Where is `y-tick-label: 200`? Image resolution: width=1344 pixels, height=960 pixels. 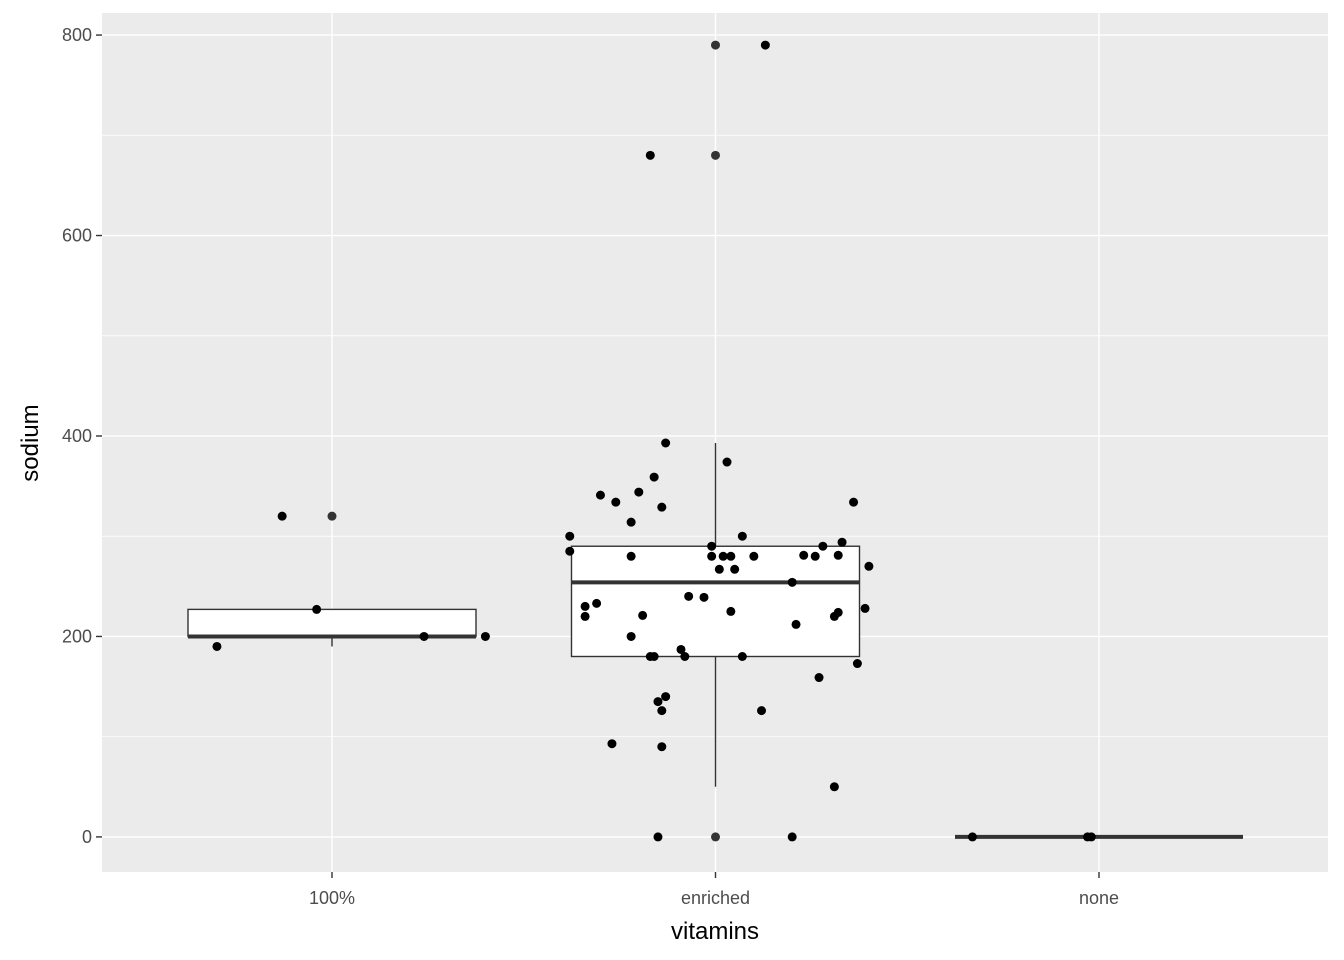 y-tick-label: 200 is located at coordinates (77, 636).